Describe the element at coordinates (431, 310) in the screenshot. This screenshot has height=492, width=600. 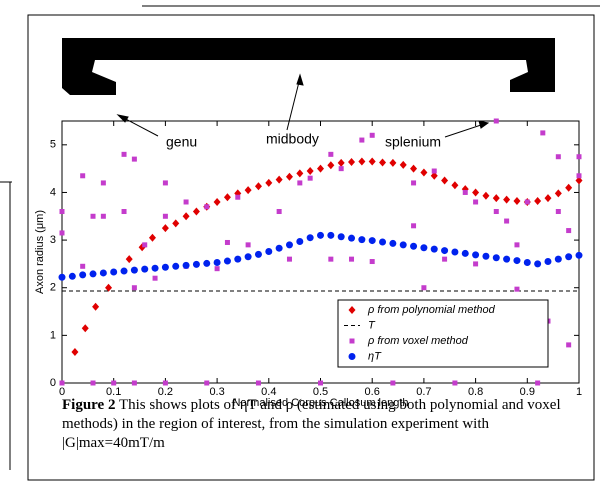
I see `legend-label: ρ from polynomial method` at that location.